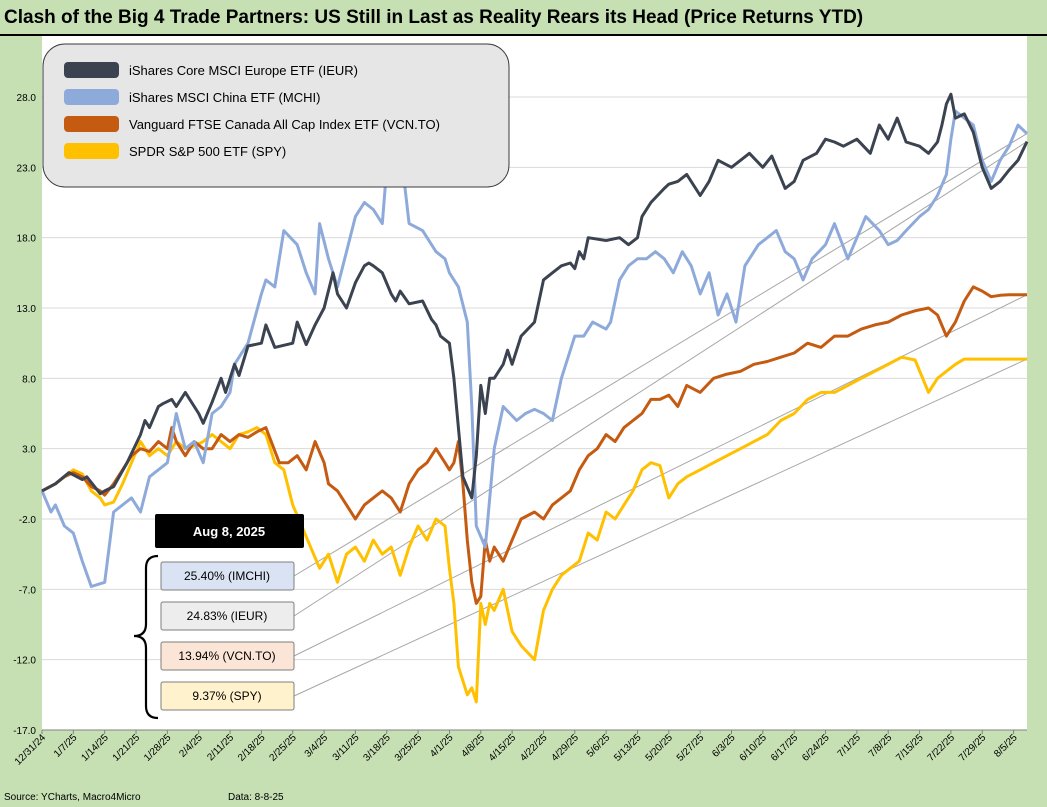 This screenshot has width=1047, height=807. Describe the element at coordinates (850, 746) in the screenshot. I see `x-tick-label: 7/1/25` at that location.